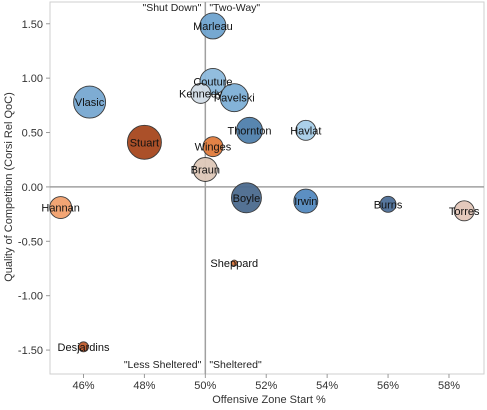  Describe the element at coordinates (32, 188) in the screenshot. I see `y-tick-label: 0.00` at that location.